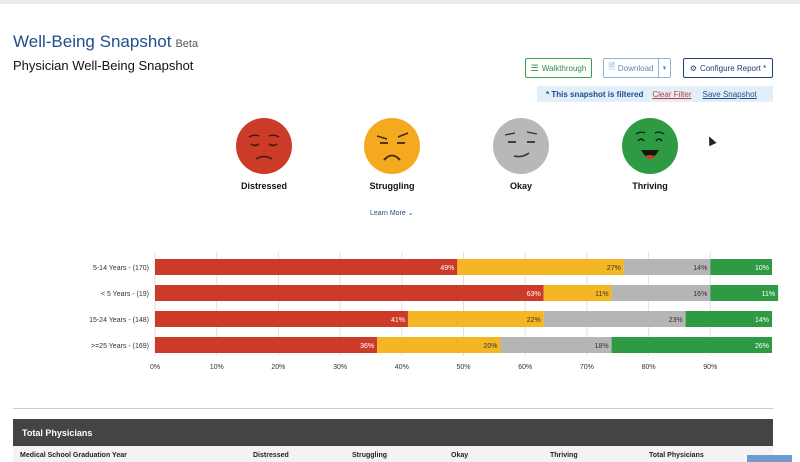 The image size is (800, 462). What do you see at coordinates (521, 186) in the screenshot?
I see `face-label: Okay` at bounding box center [521, 186].